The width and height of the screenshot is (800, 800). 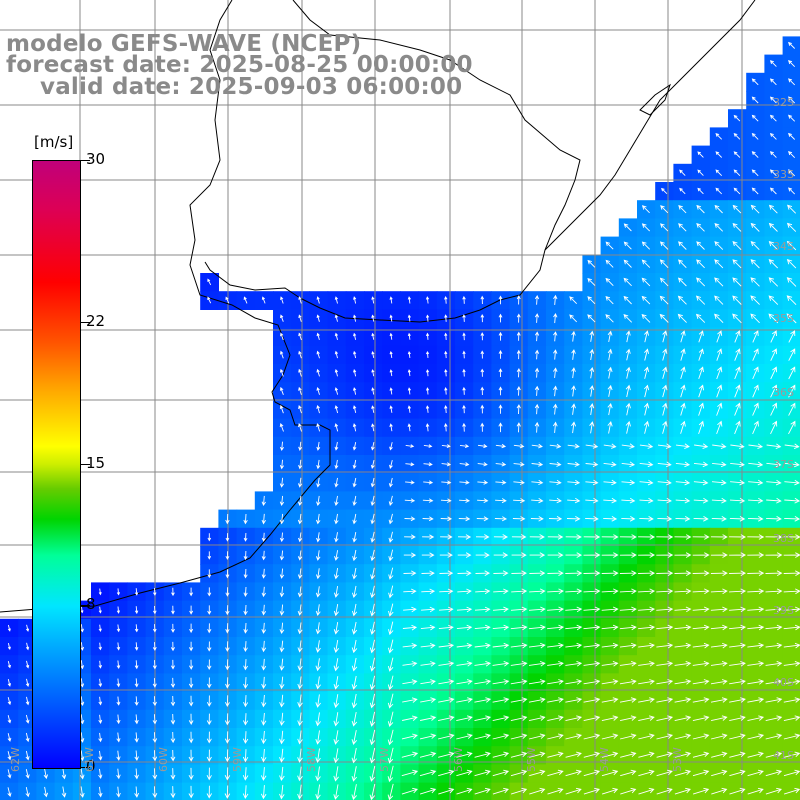 I want to click on colorbar, so click(x=56, y=464).